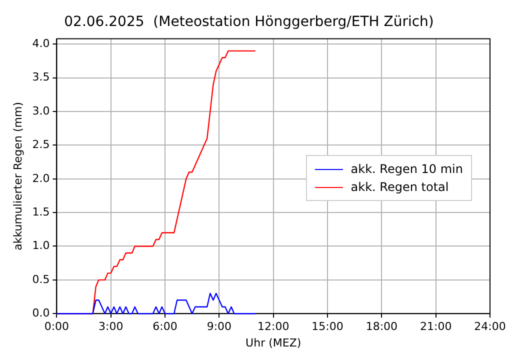 The image size is (530, 350). What do you see at coordinates (41, 111) in the screenshot?
I see `y-tick-label: 3.0` at bounding box center [41, 111].